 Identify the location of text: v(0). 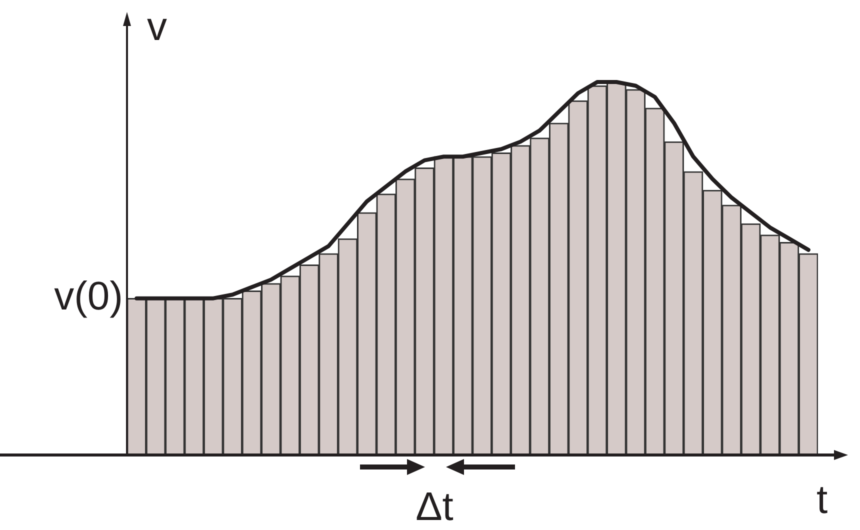
(88, 296).